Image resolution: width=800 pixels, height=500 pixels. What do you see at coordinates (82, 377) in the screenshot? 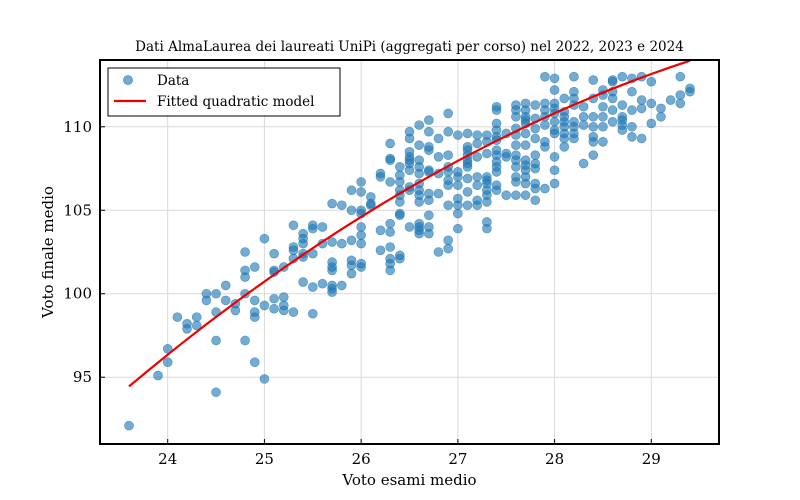
I see `y-tick-label: 95` at bounding box center [82, 377].